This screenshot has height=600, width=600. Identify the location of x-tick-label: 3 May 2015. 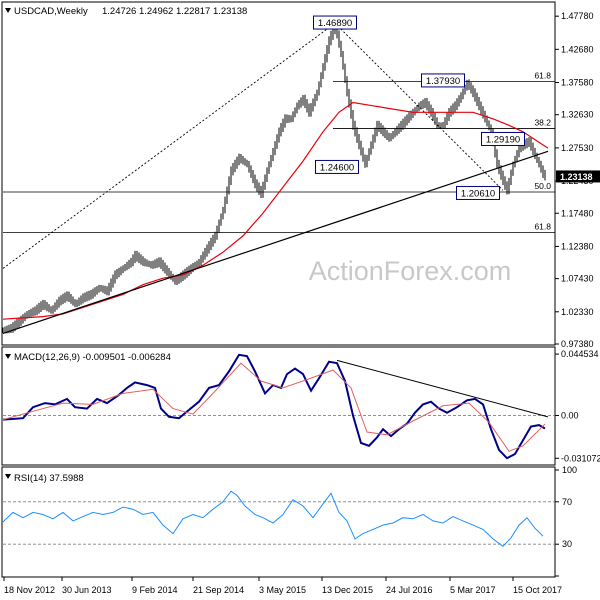
(282, 590).